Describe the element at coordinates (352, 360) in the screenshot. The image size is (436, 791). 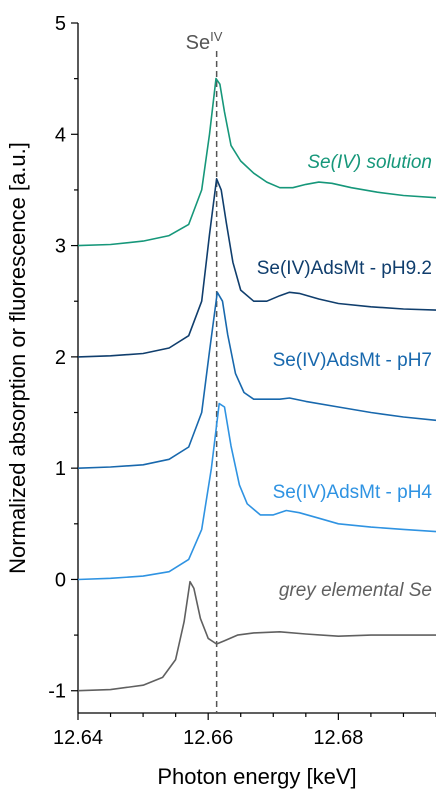
I see `series-label-3: Se(IV)AdsMt - pH7` at that location.